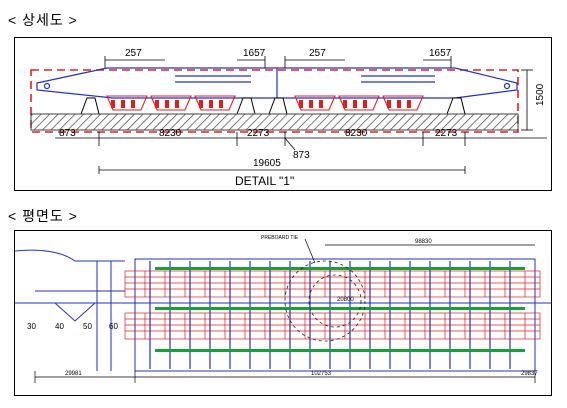 The height and width of the screenshot is (408, 567). Describe the element at coordinates (265, 103) in the screenshot. I see `bogie-groups` at that location.